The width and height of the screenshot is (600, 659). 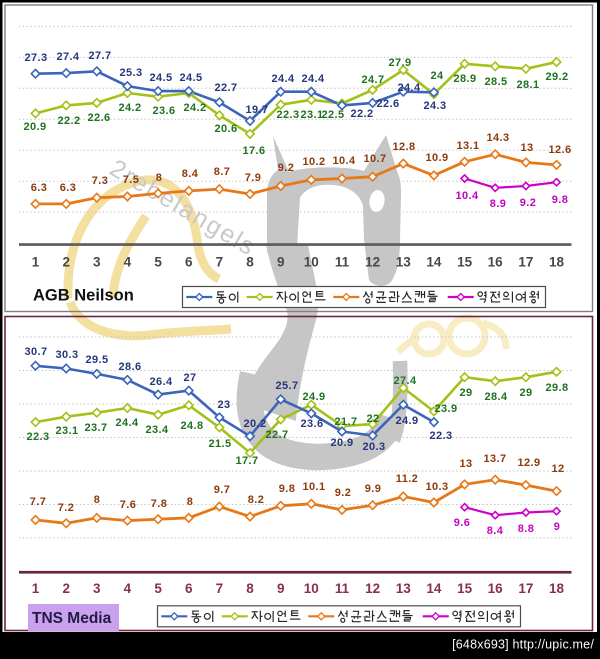 I want to click on svg-text: 22.5, so click(x=332, y=115).